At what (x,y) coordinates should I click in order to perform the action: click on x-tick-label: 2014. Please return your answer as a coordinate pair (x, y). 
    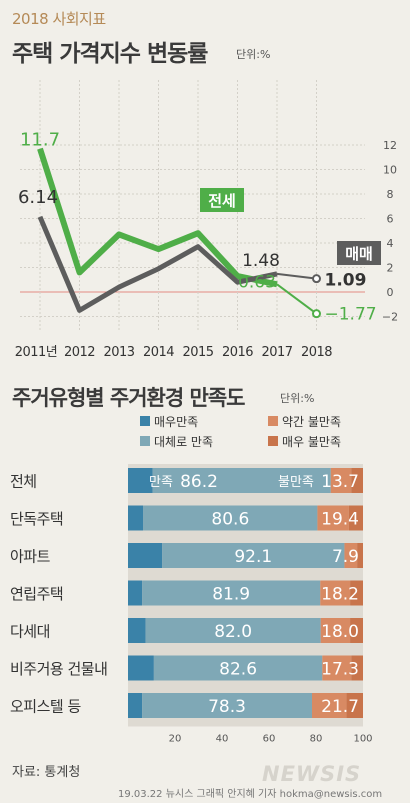
    Looking at the image, I should click on (158, 352).